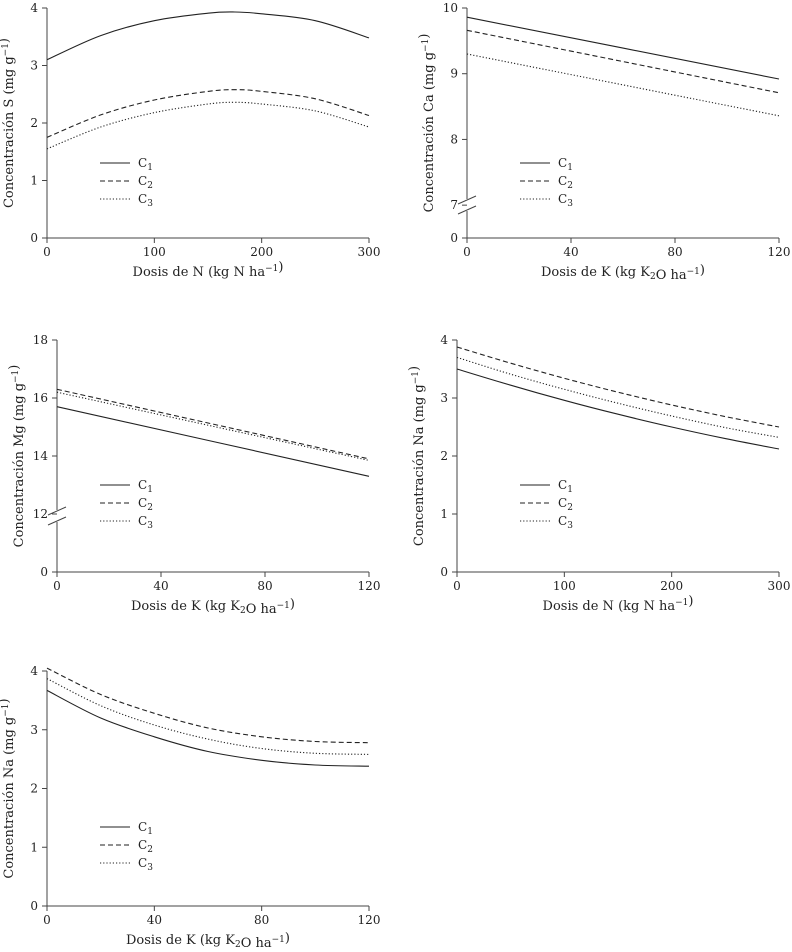 Image resolution: width=792 pixels, height=952 pixels. I want to click on y-axis-title: Concentración Ca (mg g−1), so click(427, 123).